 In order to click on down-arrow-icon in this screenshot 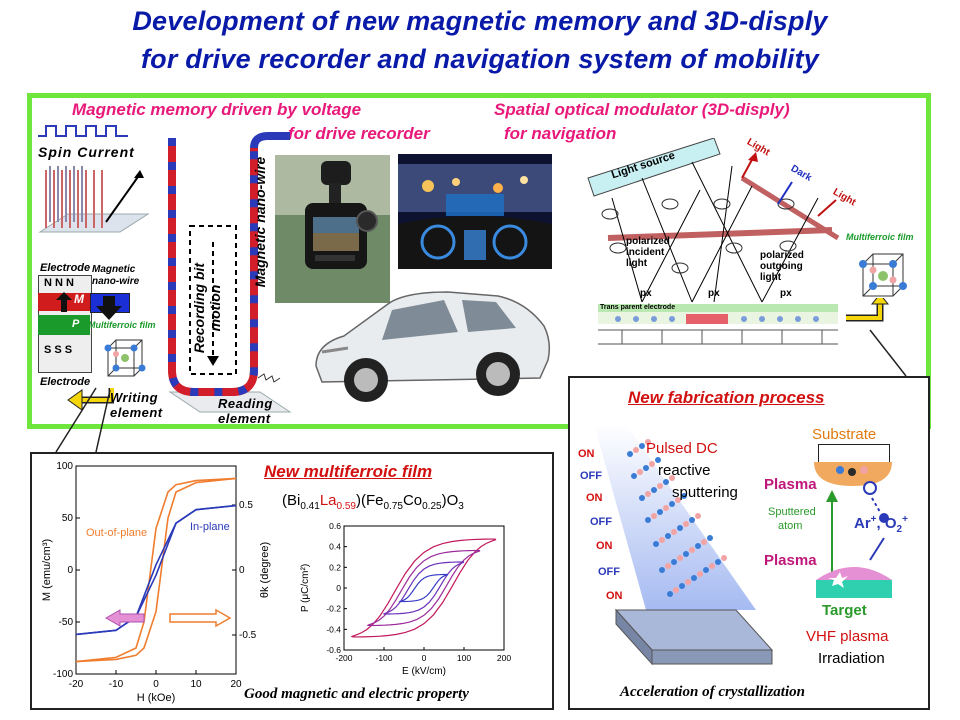, I will do `click(109, 308)`.